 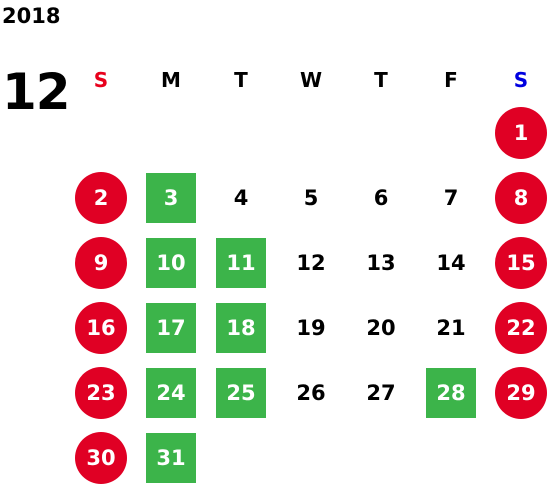 I want to click on calendar-day: 28, so click(x=451, y=392).